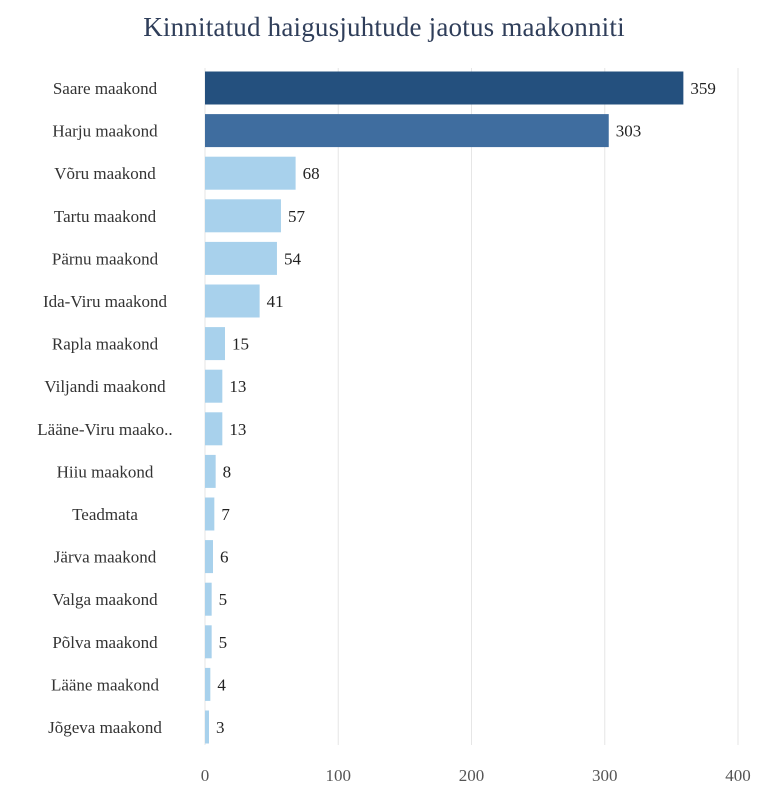  I want to click on value-label: 3, so click(220, 727).